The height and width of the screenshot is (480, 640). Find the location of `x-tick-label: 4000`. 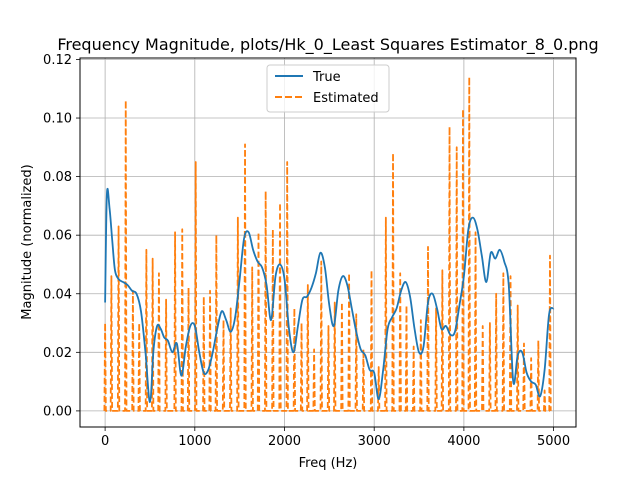

x-tick-label: 4000 is located at coordinates (463, 441).